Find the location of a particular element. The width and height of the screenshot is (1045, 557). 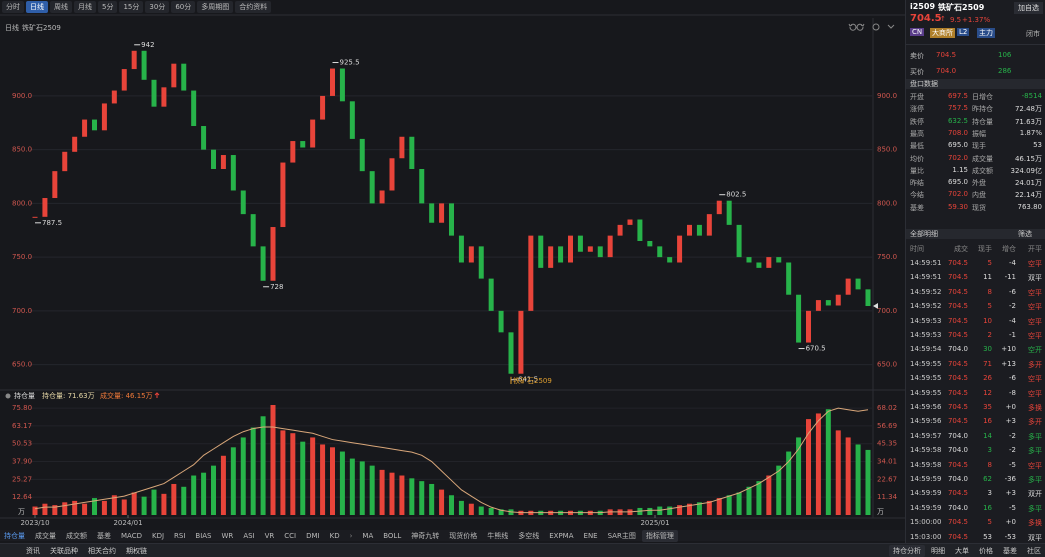

trade-time: 14:59:55 is located at coordinates (926, 378).